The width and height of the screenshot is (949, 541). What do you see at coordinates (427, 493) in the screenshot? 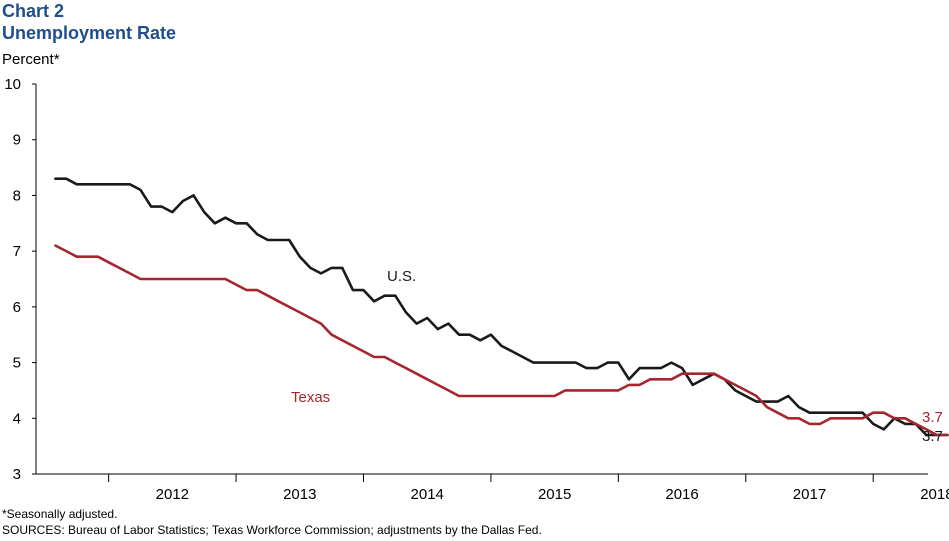
I see `x-tick-label: 2014` at bounding box center [427, 493].